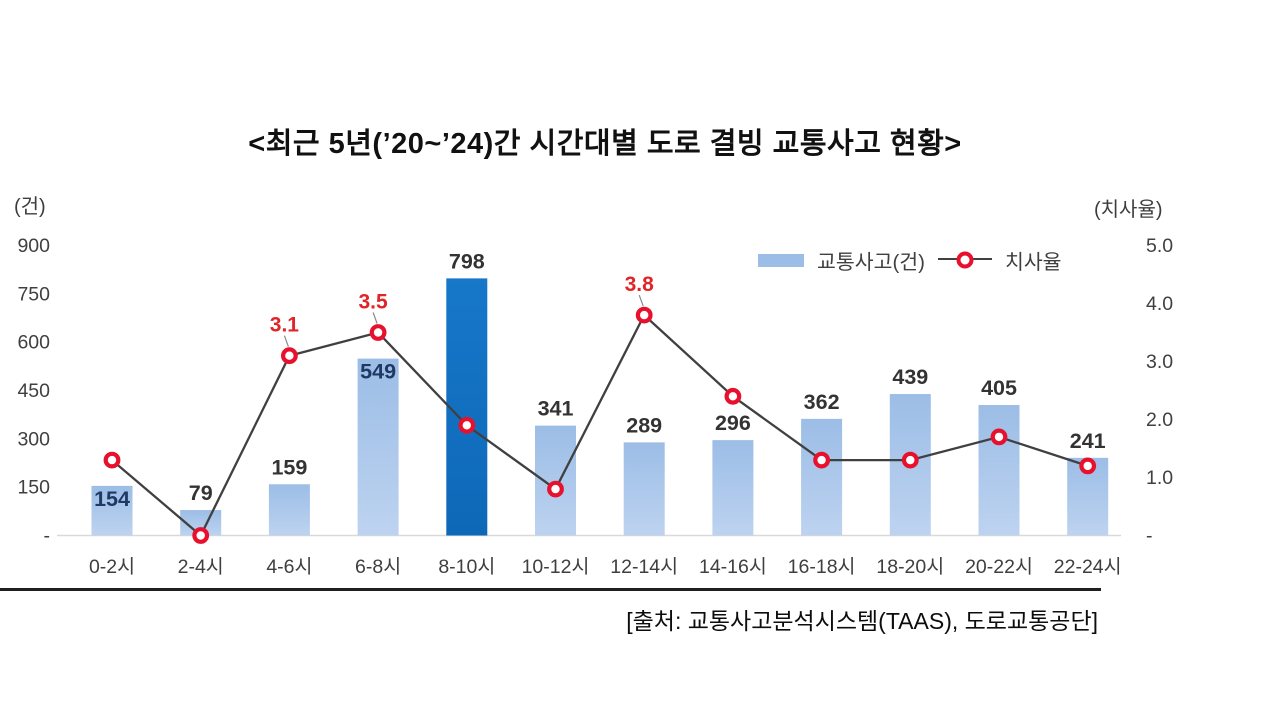  I want to click on left-axis-unit-label: (건), so click(30, 207).